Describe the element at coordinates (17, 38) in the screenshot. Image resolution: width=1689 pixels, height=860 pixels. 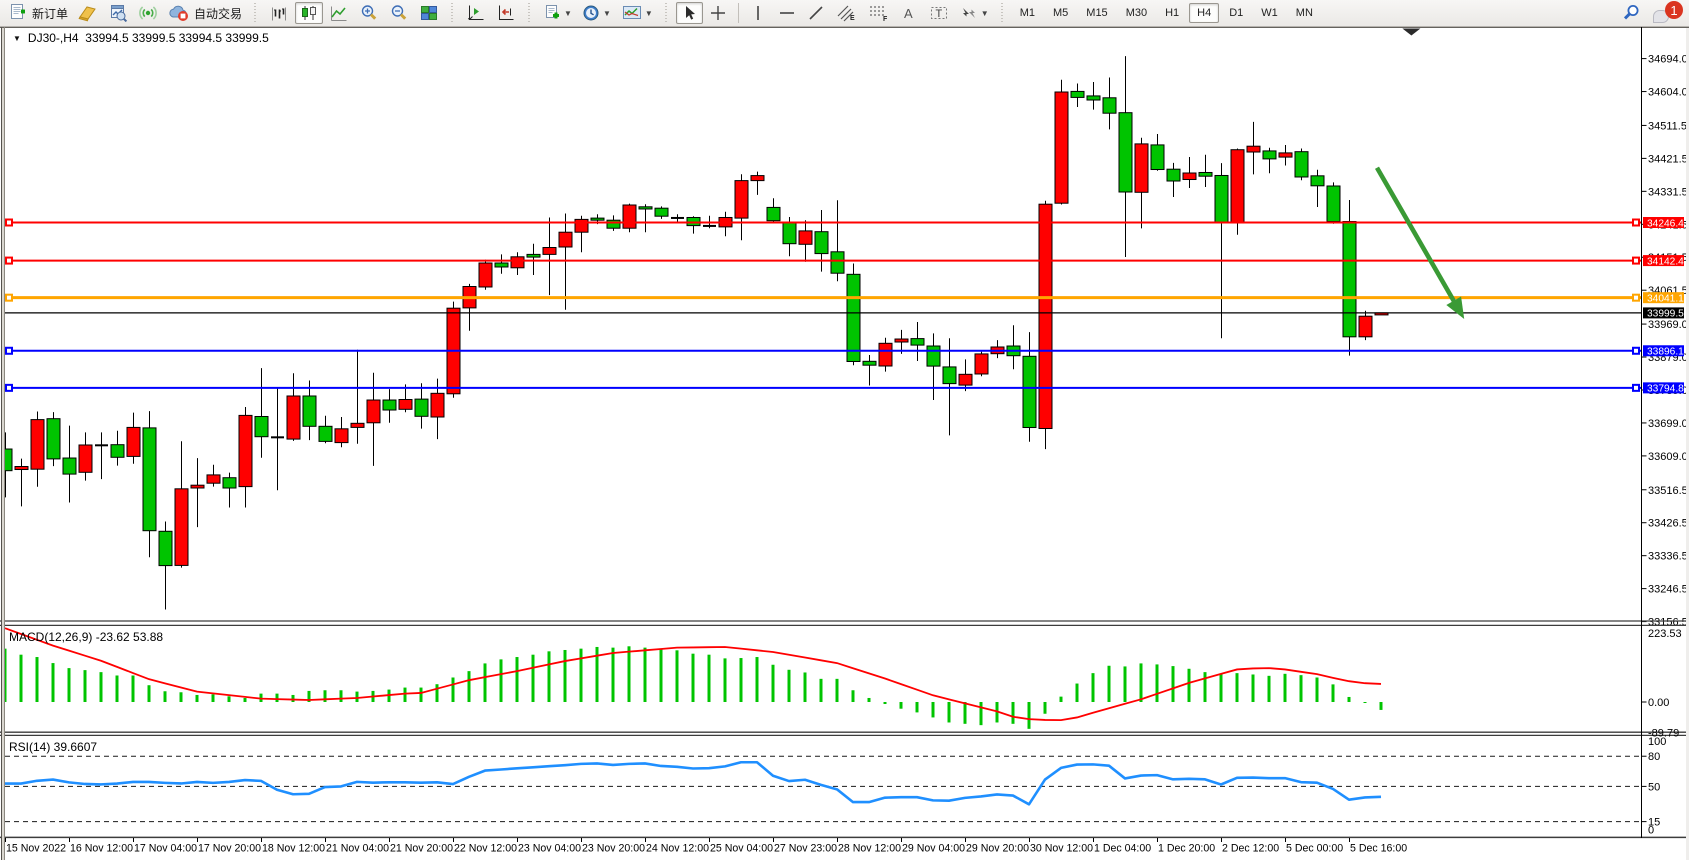
I see `chart-collapse-icon: ▼` at that location.